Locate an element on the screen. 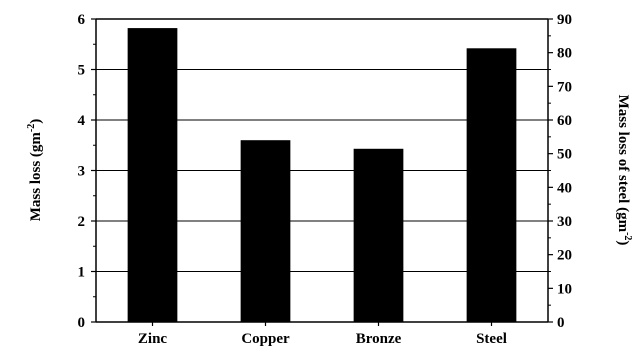 The image size is (638, 346). left-axis-ticks: 0 1 2 3 4 5 6 is located at coordinates (87, 171).